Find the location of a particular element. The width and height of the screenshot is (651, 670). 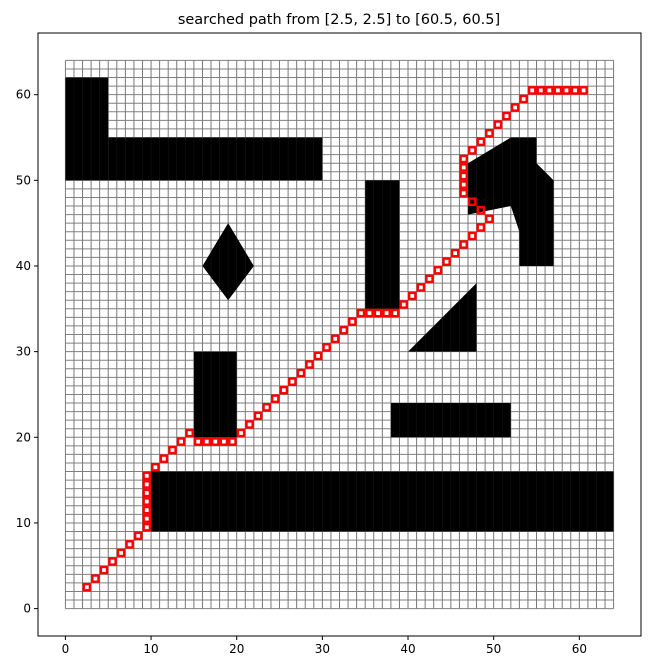

y-tick-label: 20 is located at coordinates (23, 437).